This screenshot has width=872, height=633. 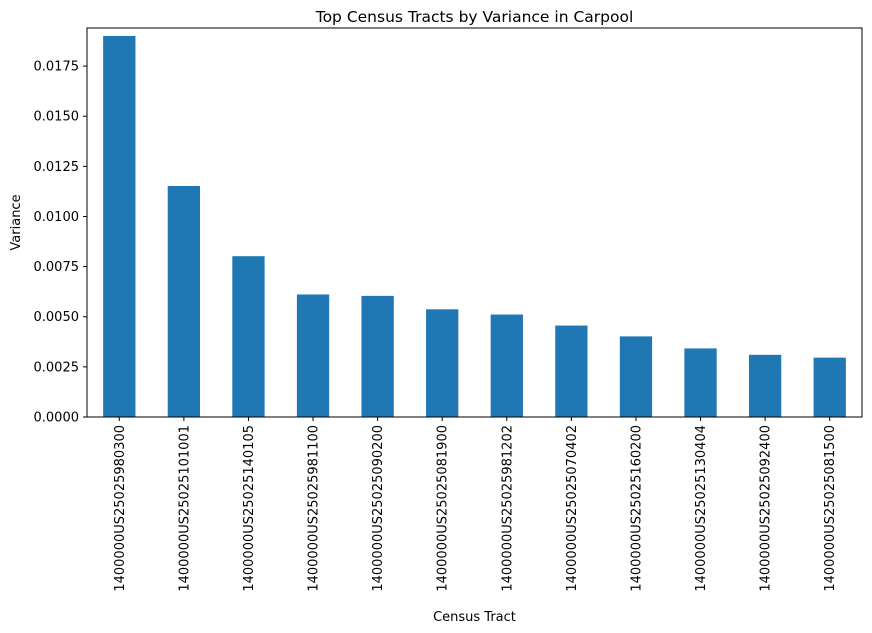 I want to click on y-tick-label: 0.0150, so click(x=57, y=117).